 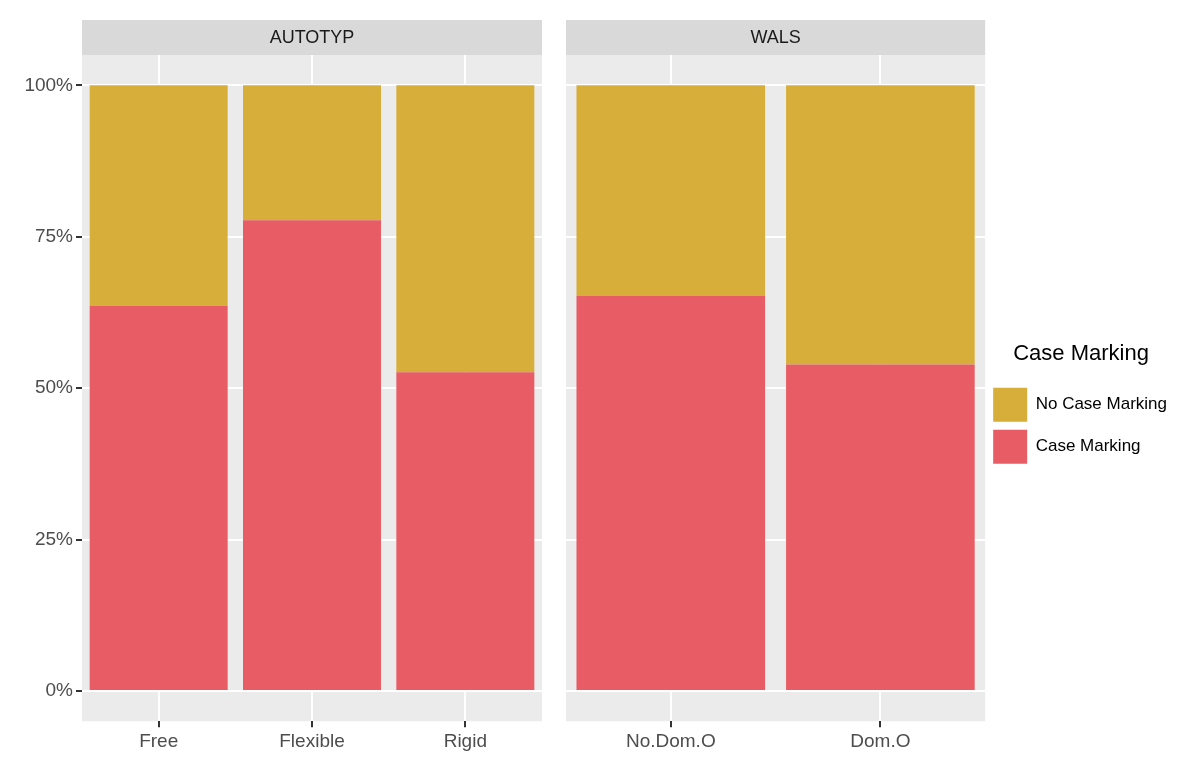 What do you see at coordinates (1081, 353) in the screenshot?
I see `legend-title: Case Marking` at bounding box center [1081, 353].